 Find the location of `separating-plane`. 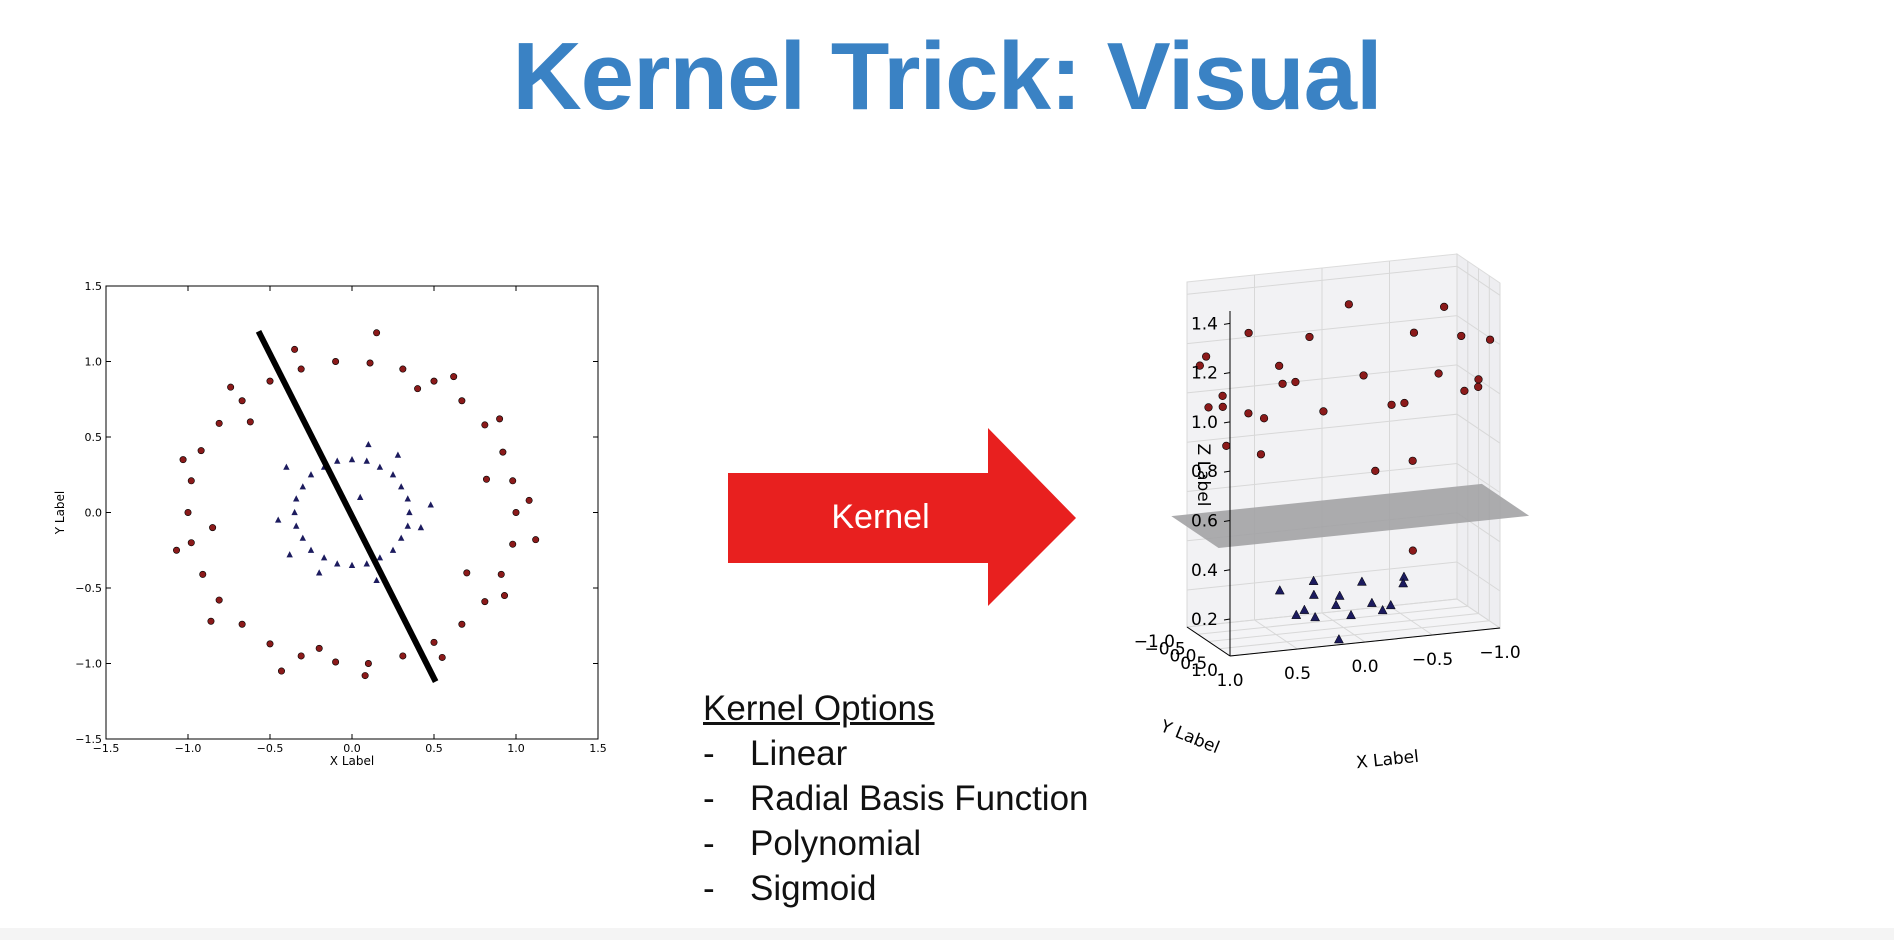

separating-plane is located at coordinates (1350, 515).